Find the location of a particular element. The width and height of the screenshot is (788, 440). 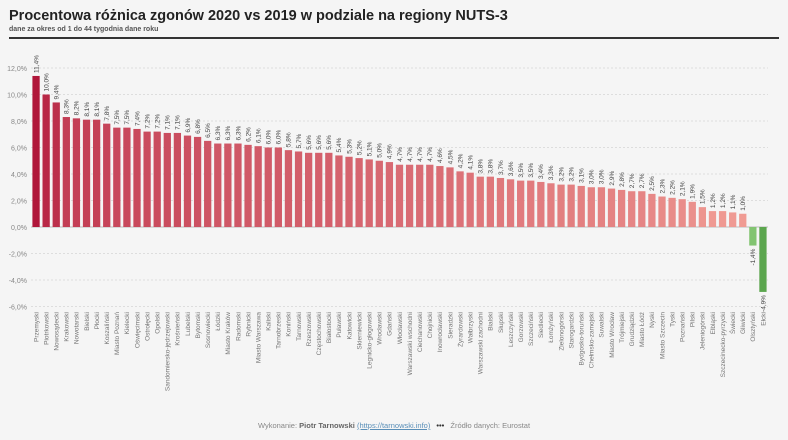

data-label: 2,5% is located at coordinates (652, 183).